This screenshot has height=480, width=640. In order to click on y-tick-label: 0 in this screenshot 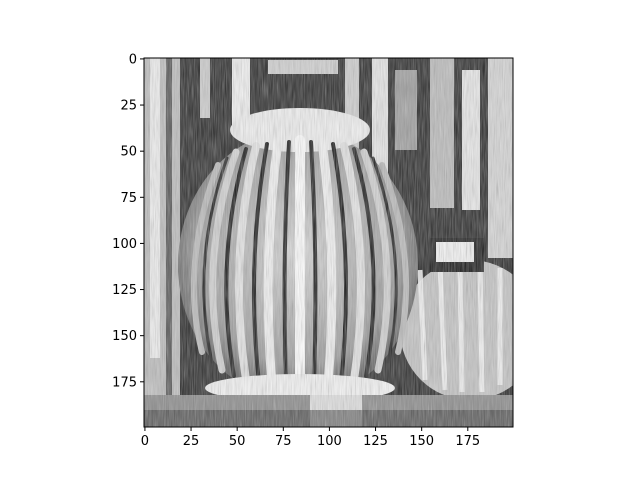, I will do `click(133, 59)`.